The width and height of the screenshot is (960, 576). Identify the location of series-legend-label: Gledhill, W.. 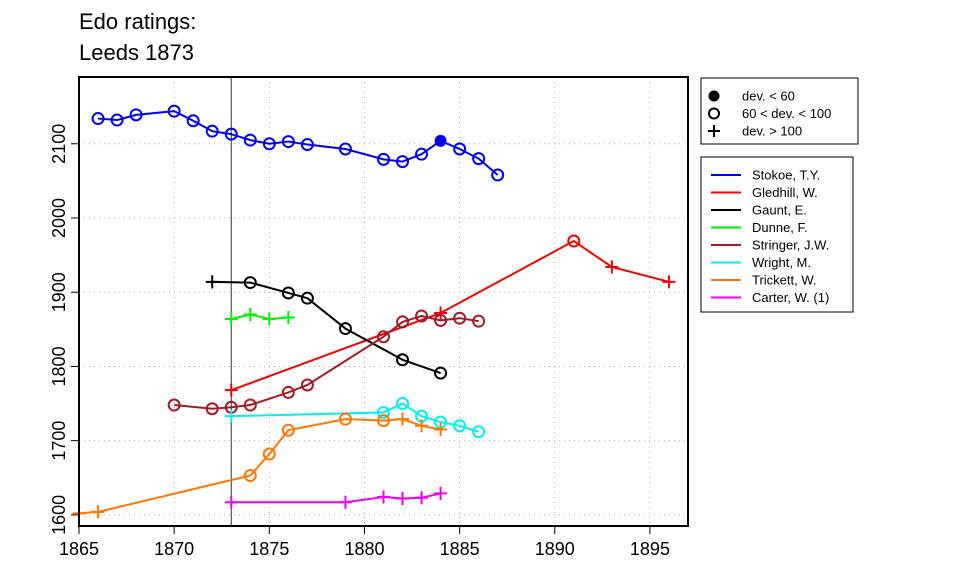
(785, 192).